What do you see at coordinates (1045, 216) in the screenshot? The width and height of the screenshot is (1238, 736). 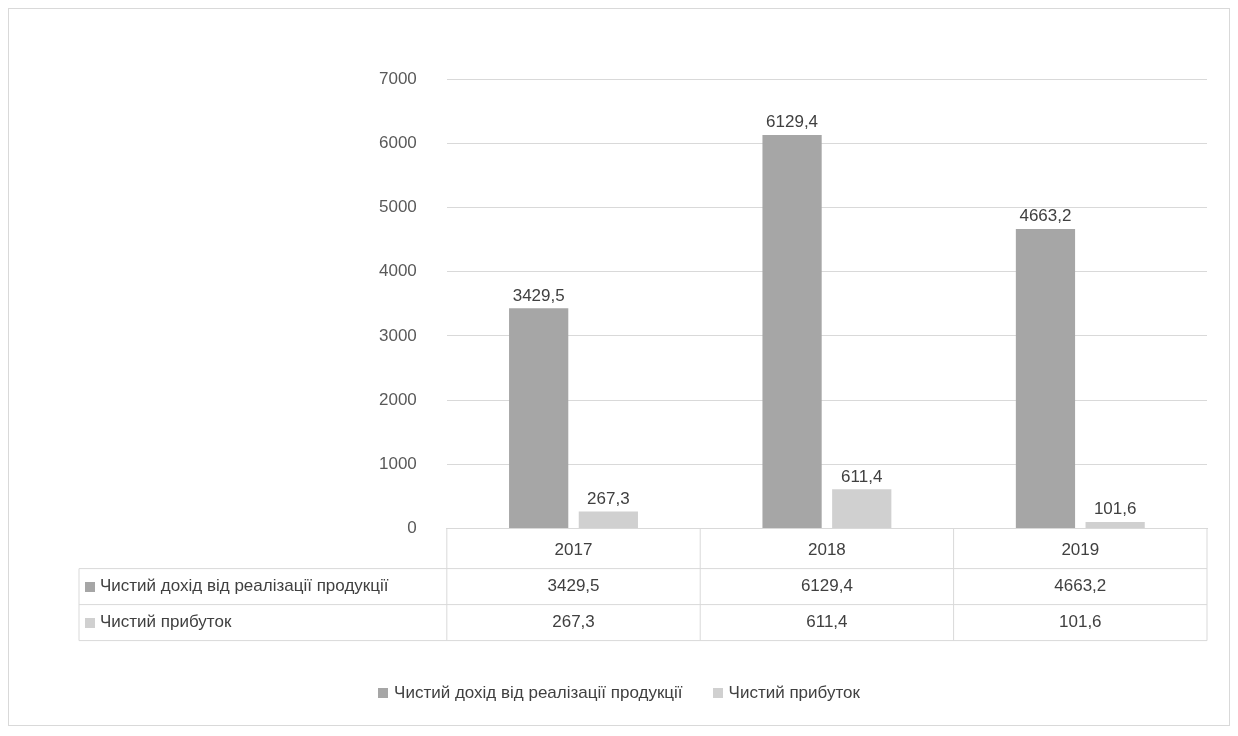 I see `text: 4663,2` at bounding box center [1045, 216].